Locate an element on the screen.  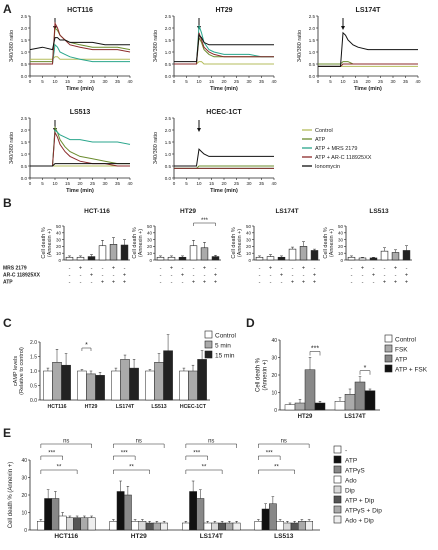
significance-label: ns is located at coordinates (66, 442).